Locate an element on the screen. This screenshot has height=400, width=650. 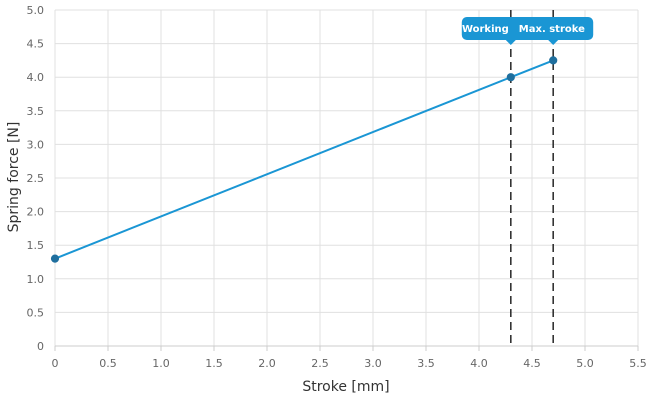
x-tick-label: 0.5 is located at coordinates (108, 363).